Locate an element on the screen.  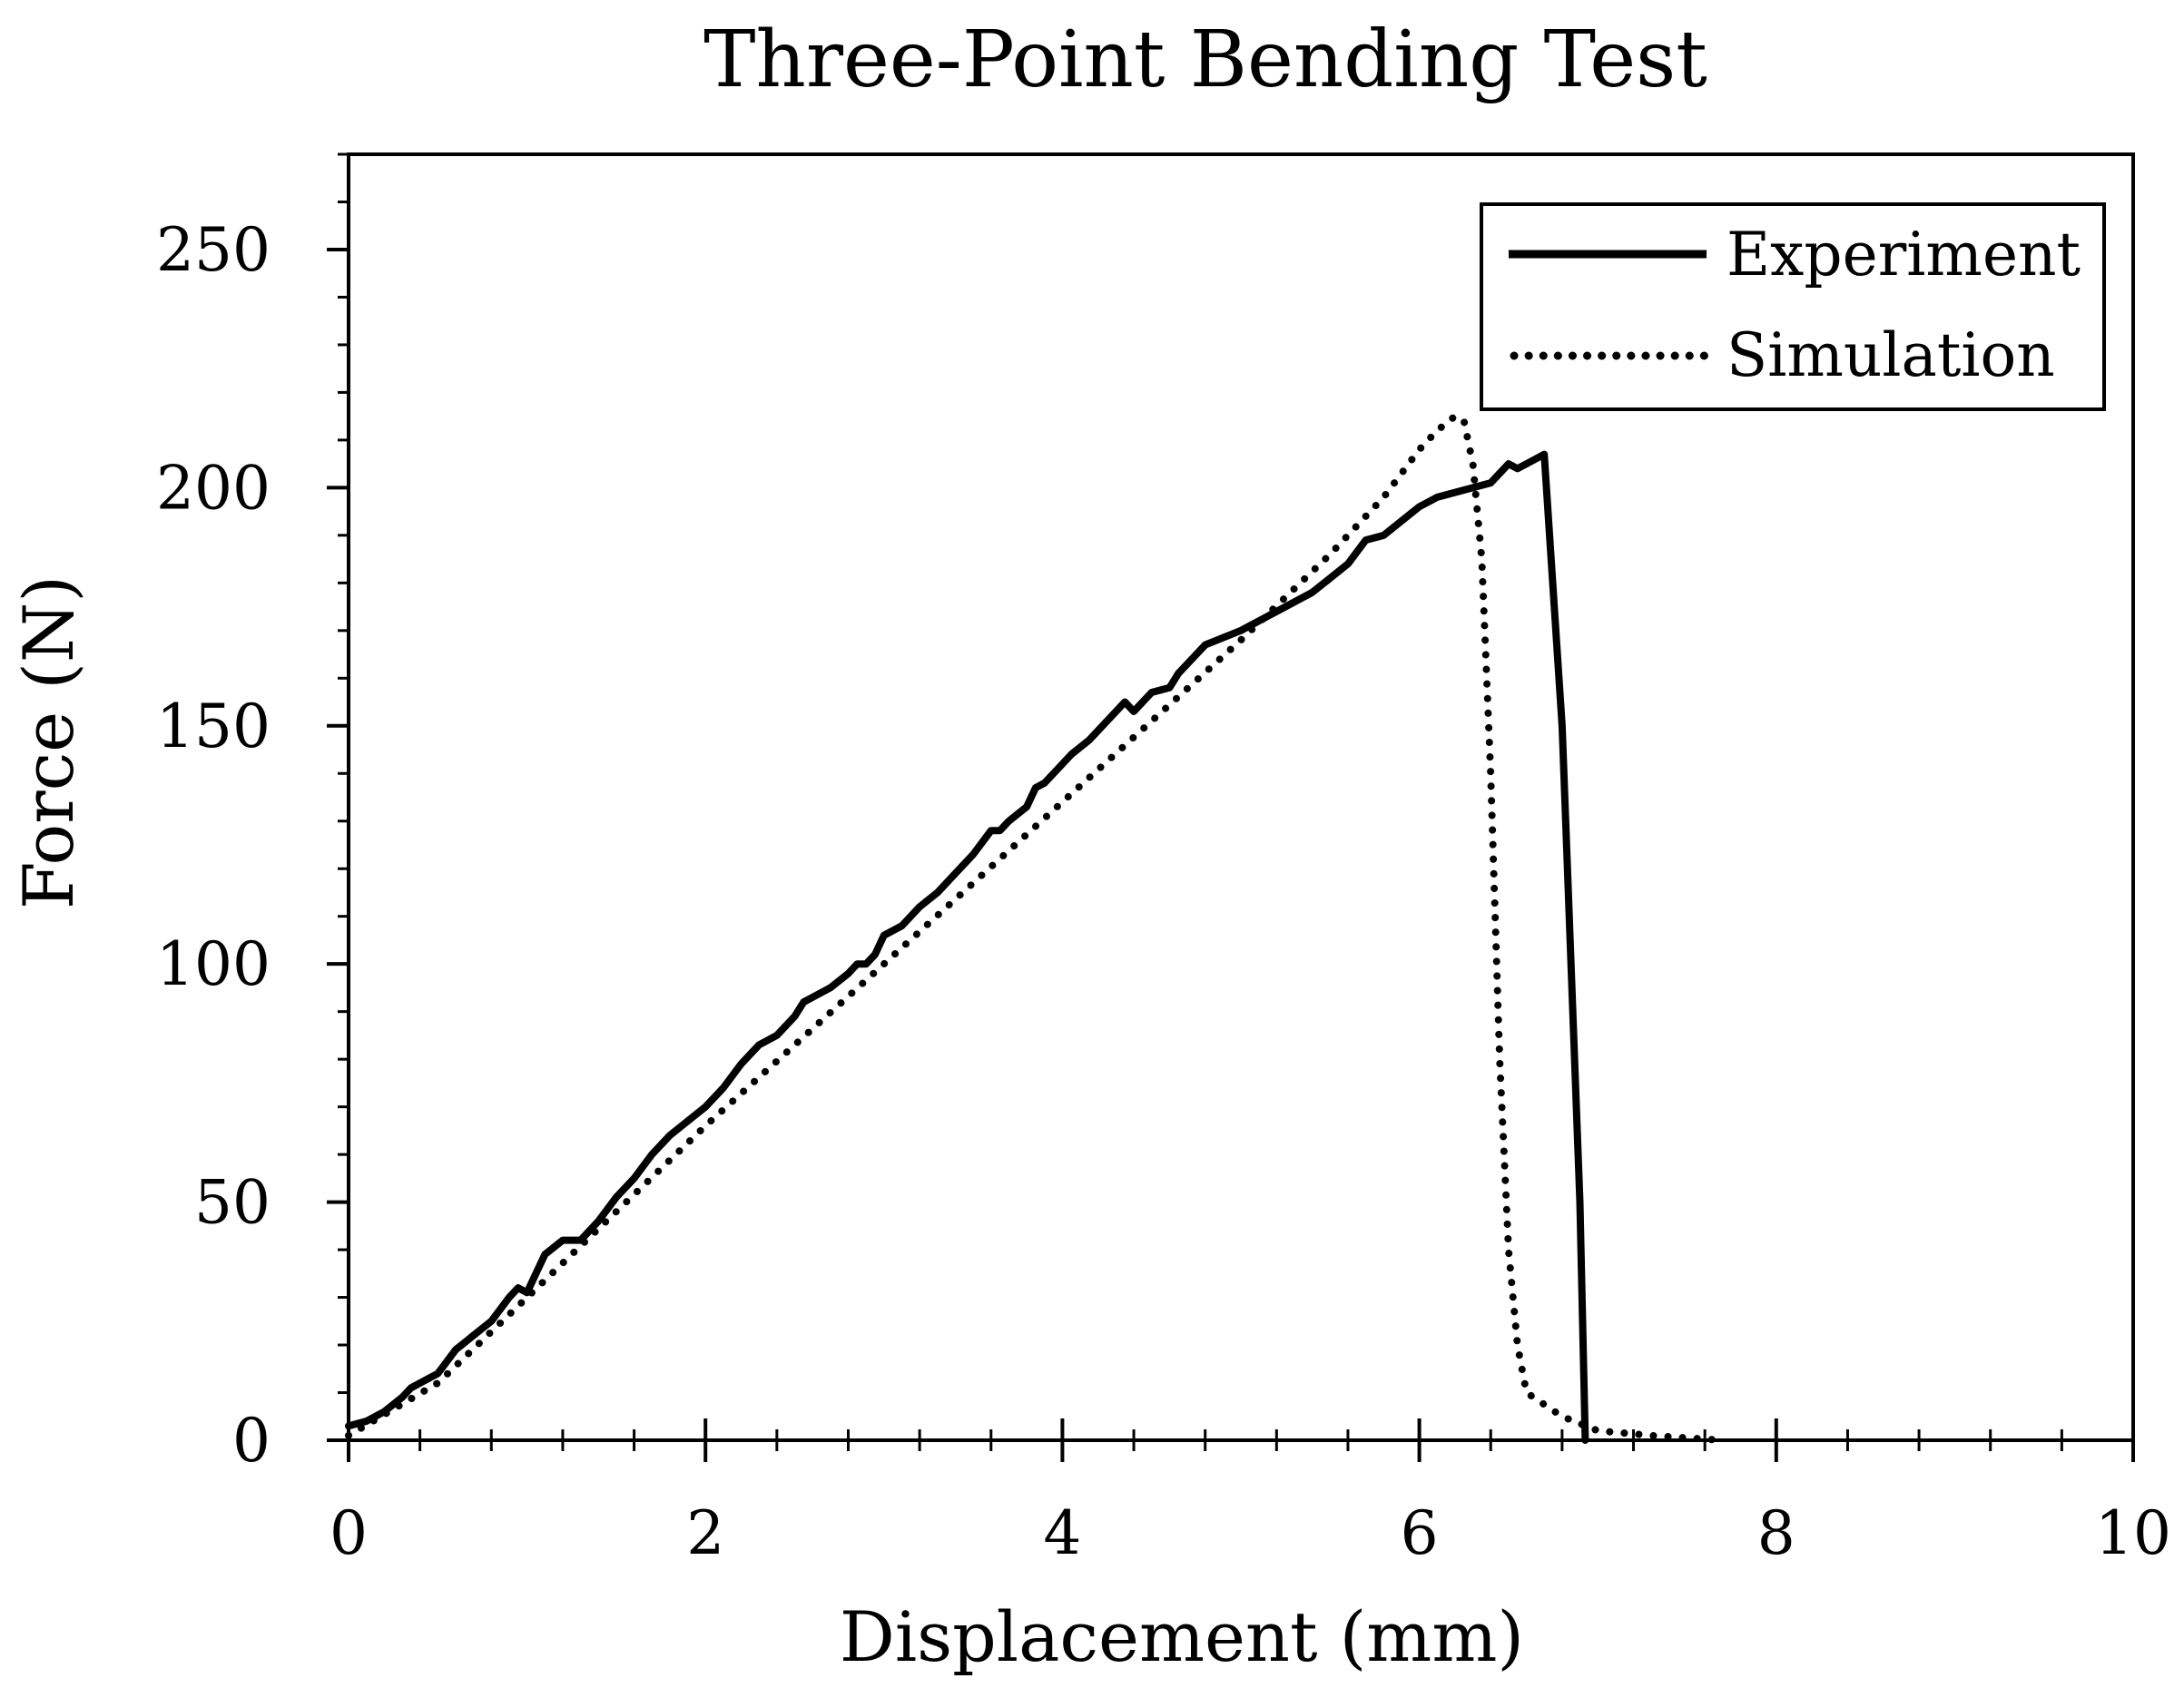
y-axis-label: Force (N) is located at coordinates (48, 742).